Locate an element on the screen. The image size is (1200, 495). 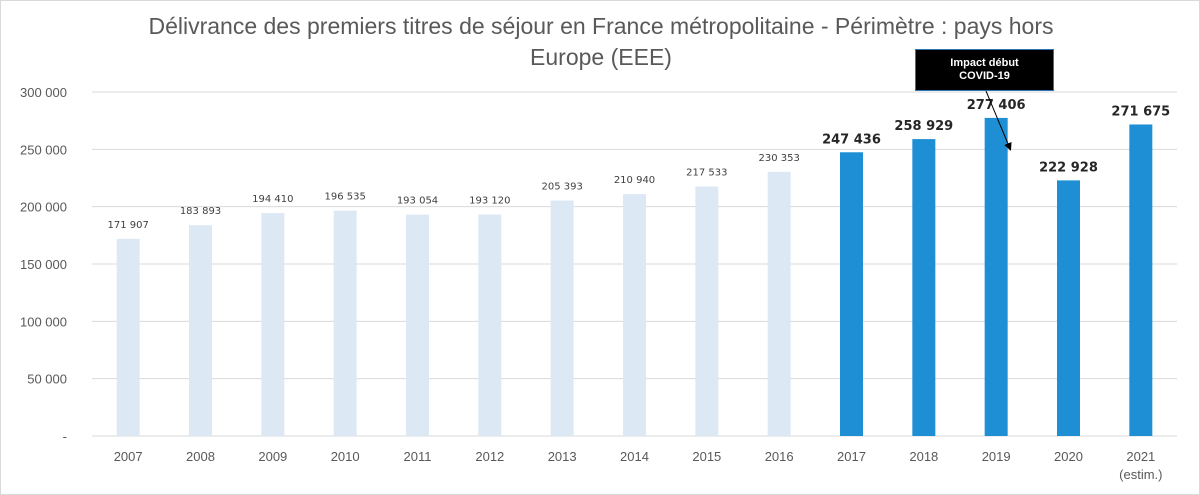
data-label-2019: 277 406 is located at coordinates (996, 105).